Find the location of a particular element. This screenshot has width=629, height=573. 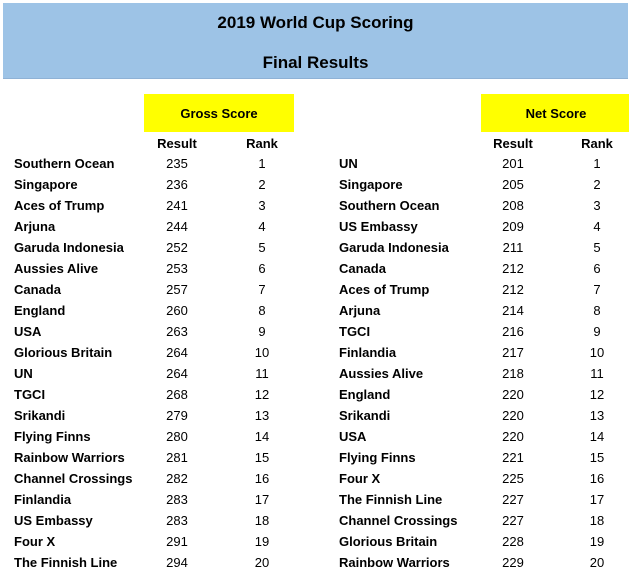

net-team-name: Garuda Indonesia is located at coordinates (394, 247).